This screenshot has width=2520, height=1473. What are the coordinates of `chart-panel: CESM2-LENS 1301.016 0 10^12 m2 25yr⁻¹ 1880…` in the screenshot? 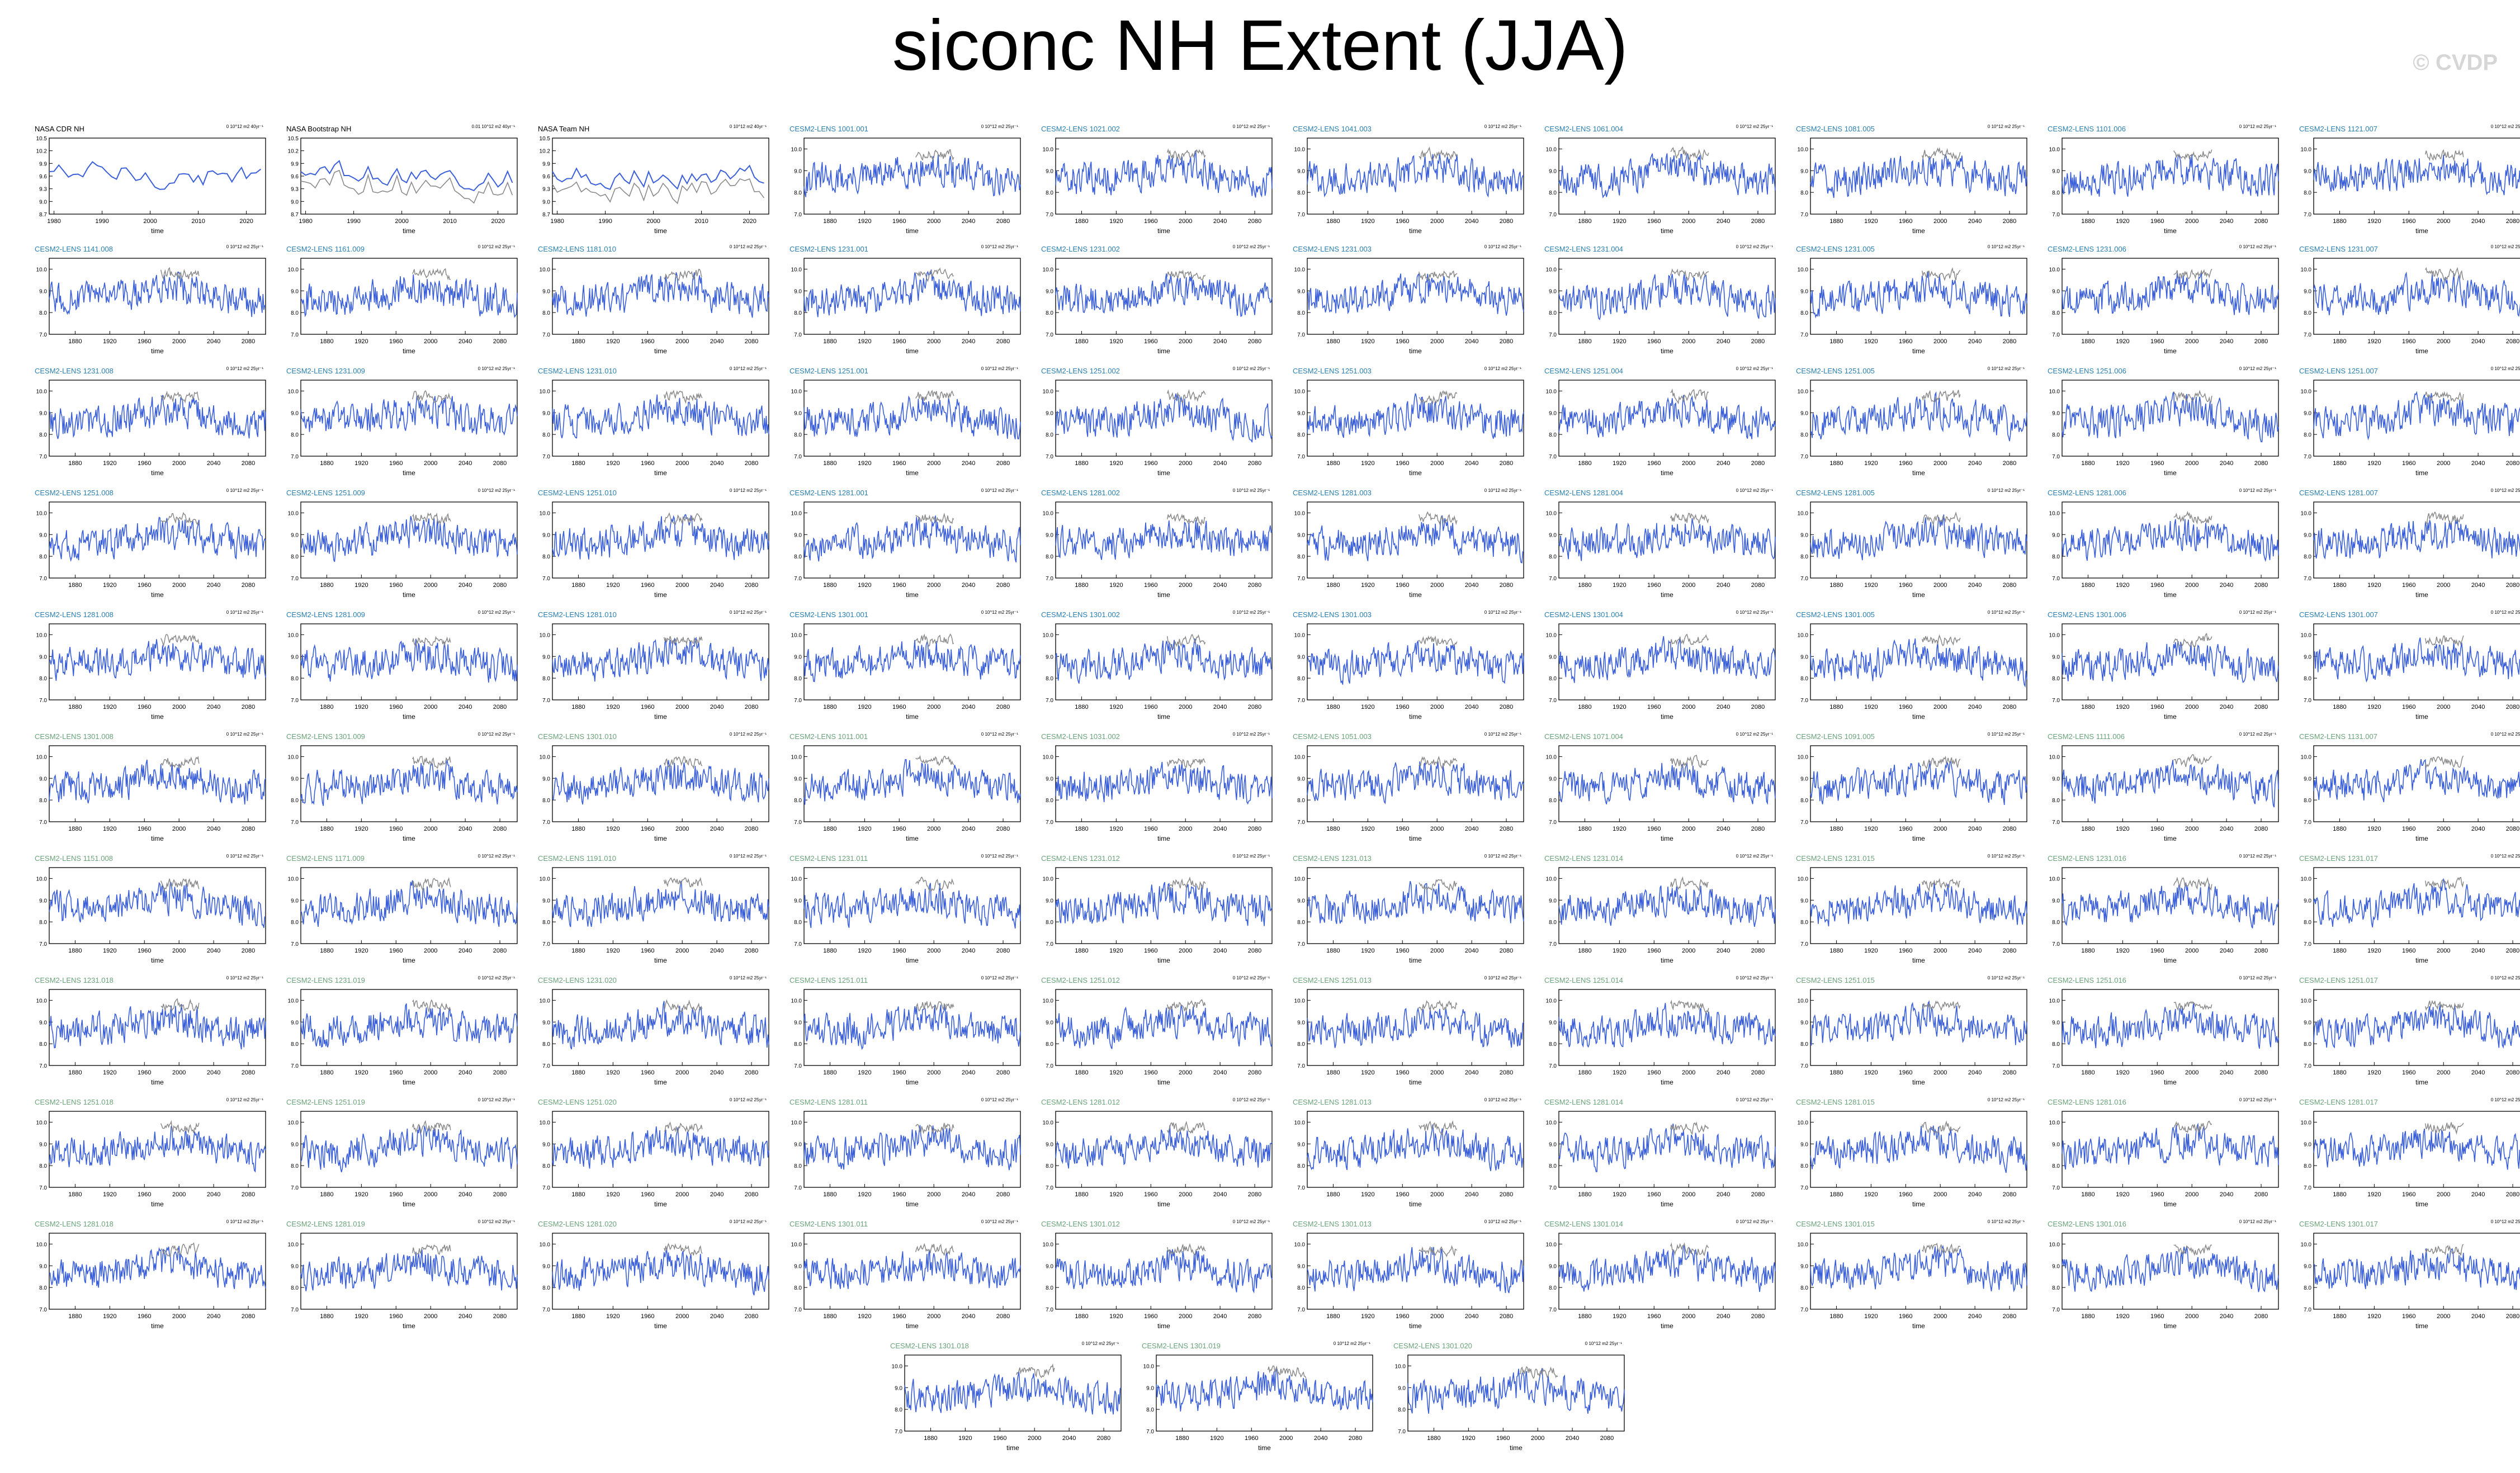 It's located at (2167, 1276).